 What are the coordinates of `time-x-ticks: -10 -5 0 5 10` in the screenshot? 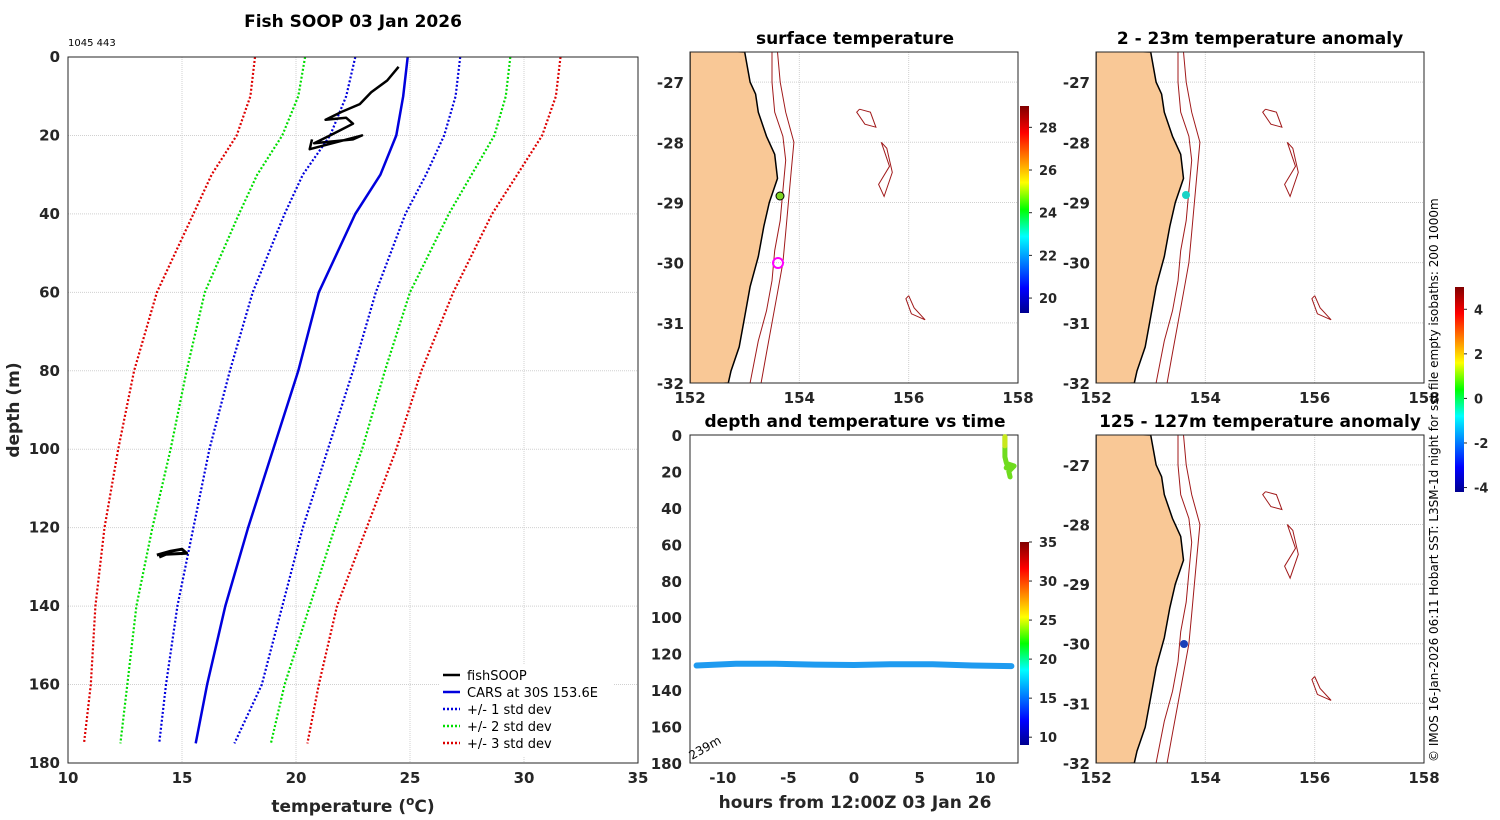 It's located at (852, 778).